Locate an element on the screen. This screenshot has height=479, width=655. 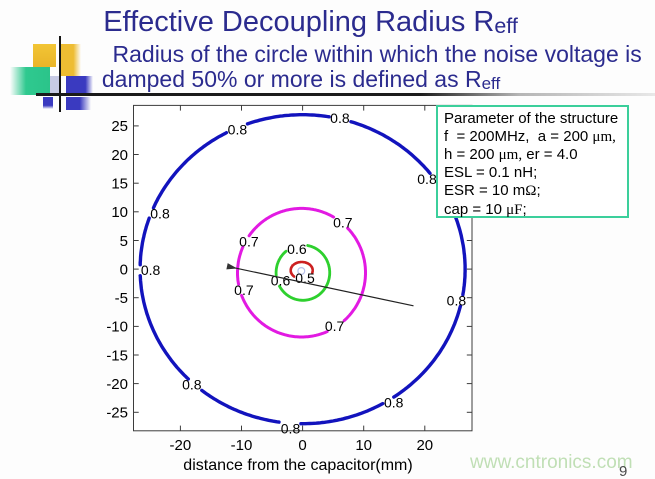
svg-text: 5 is located at coordinates (124, 241).